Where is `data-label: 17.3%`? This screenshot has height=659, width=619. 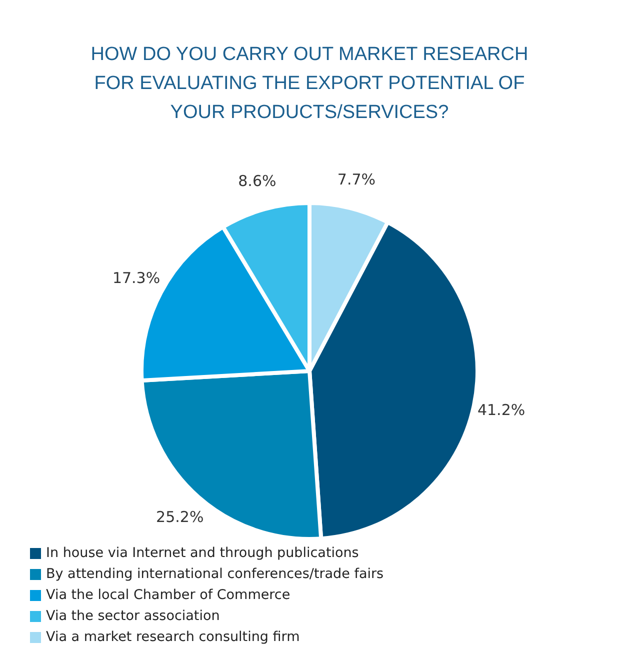 data-label: 17.3% is located at coordinates (136, 278).